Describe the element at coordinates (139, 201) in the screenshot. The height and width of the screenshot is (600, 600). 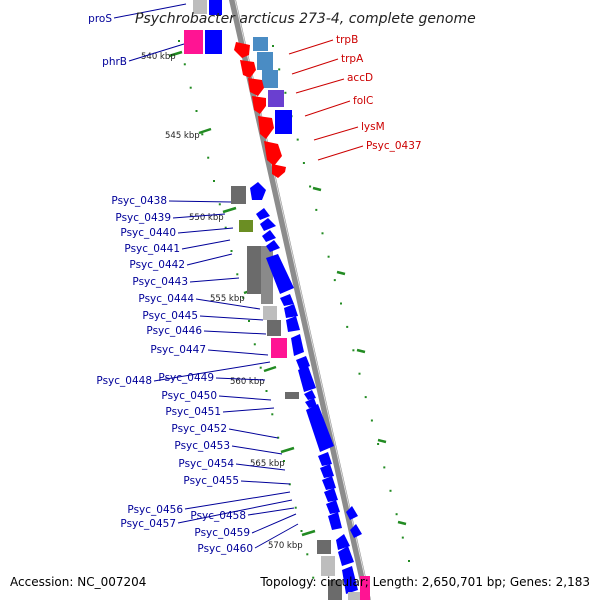
I see `gene-label-left: Psyc_0438` at that location.